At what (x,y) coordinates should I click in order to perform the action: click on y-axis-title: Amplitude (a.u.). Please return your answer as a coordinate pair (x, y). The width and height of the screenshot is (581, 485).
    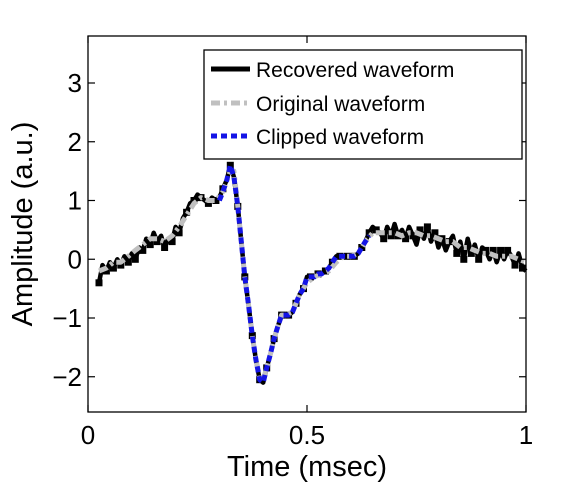
    Looking at the image, I should click on (23, 224).